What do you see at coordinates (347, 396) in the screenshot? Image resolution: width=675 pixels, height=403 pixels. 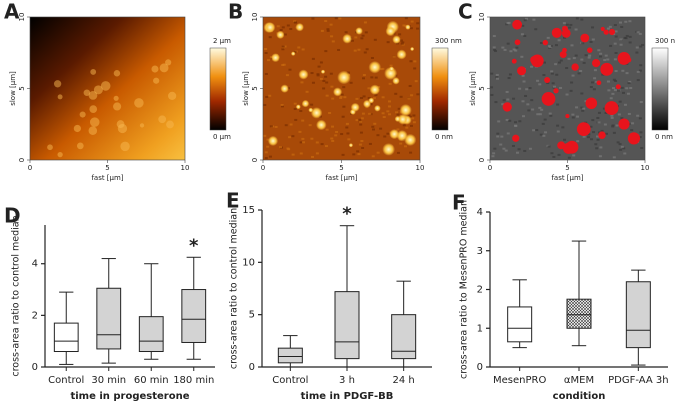 I see `x-axis-label: time in PDGF-BB` at bounding box center [347, 396].